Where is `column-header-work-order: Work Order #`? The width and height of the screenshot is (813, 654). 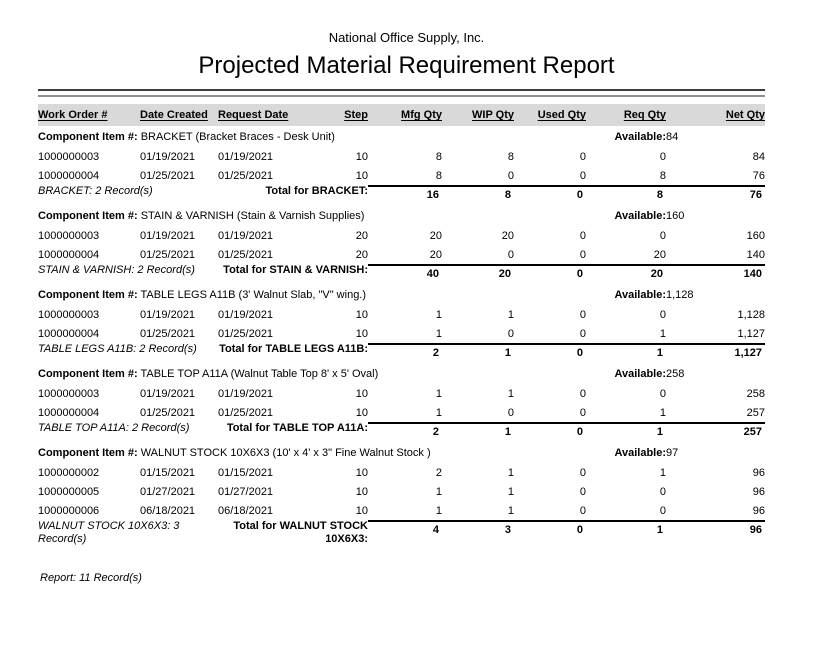 column-header-work-order: Work Order # is located at coordinates (89, 115).